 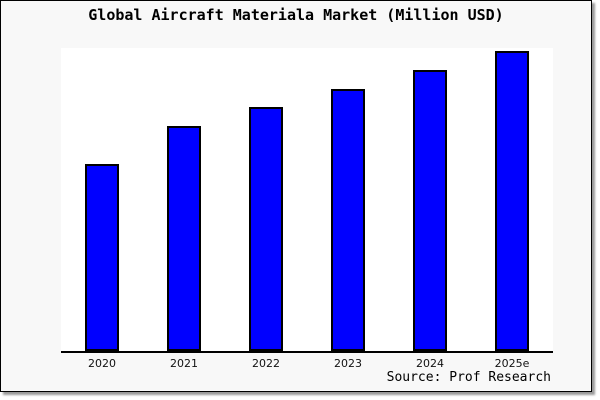 What do you see at coordinates (348, 363) in the screenshot?
I see `x-tick-2023: 2023` at bounding box center [348, 363].